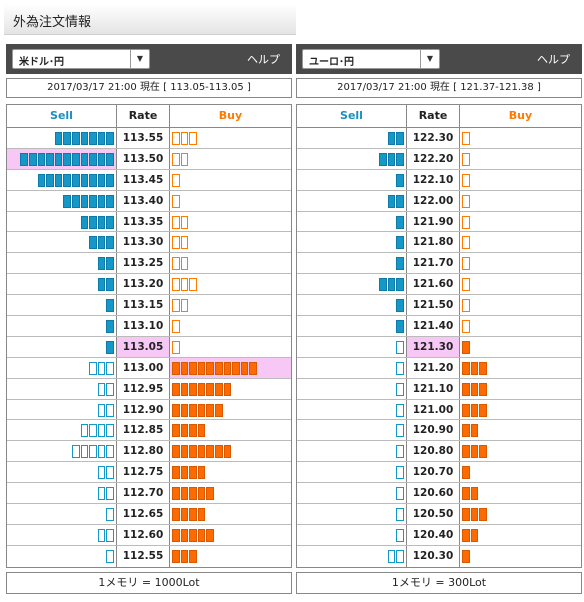 This screenshot has height=602, width=584. Describe the element at coordinates (149, 556) in the screenshot. I see `order-row: 112.55` at that location.